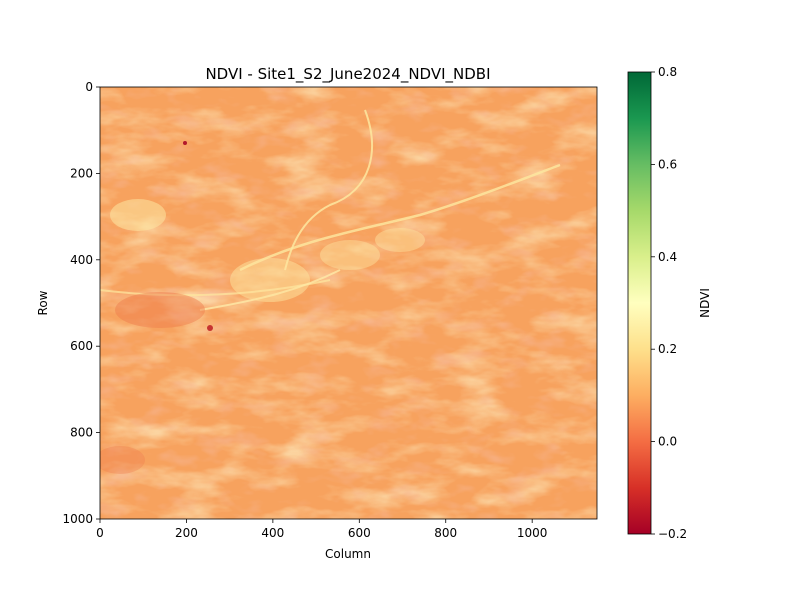 The width and height of the screenshot is (800, 600). I want to click on x-tick-label: 400, so click(272, 533).